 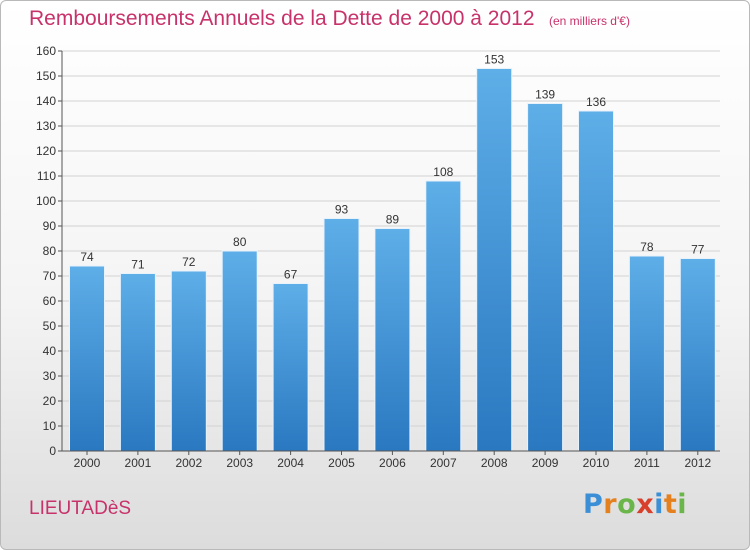 What do you see at coordinates (50, 301) in the screenshot?
I see `y-tick-label: 60` at bounding box center [50, 301].